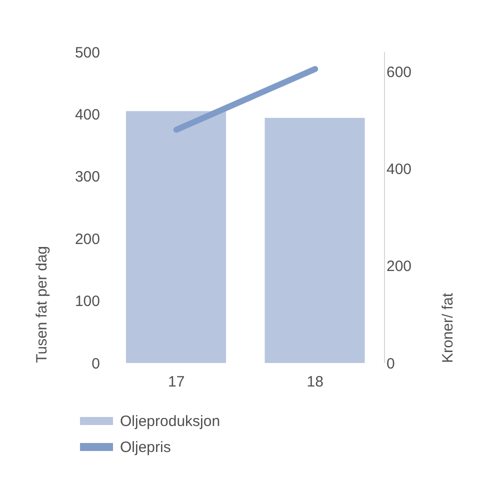 This screenshot has height=500, width=500. Describe the element at coordinates (448, 327) in the screenshot. I see `y2-axis-title: Kroner/ fat` at that location.